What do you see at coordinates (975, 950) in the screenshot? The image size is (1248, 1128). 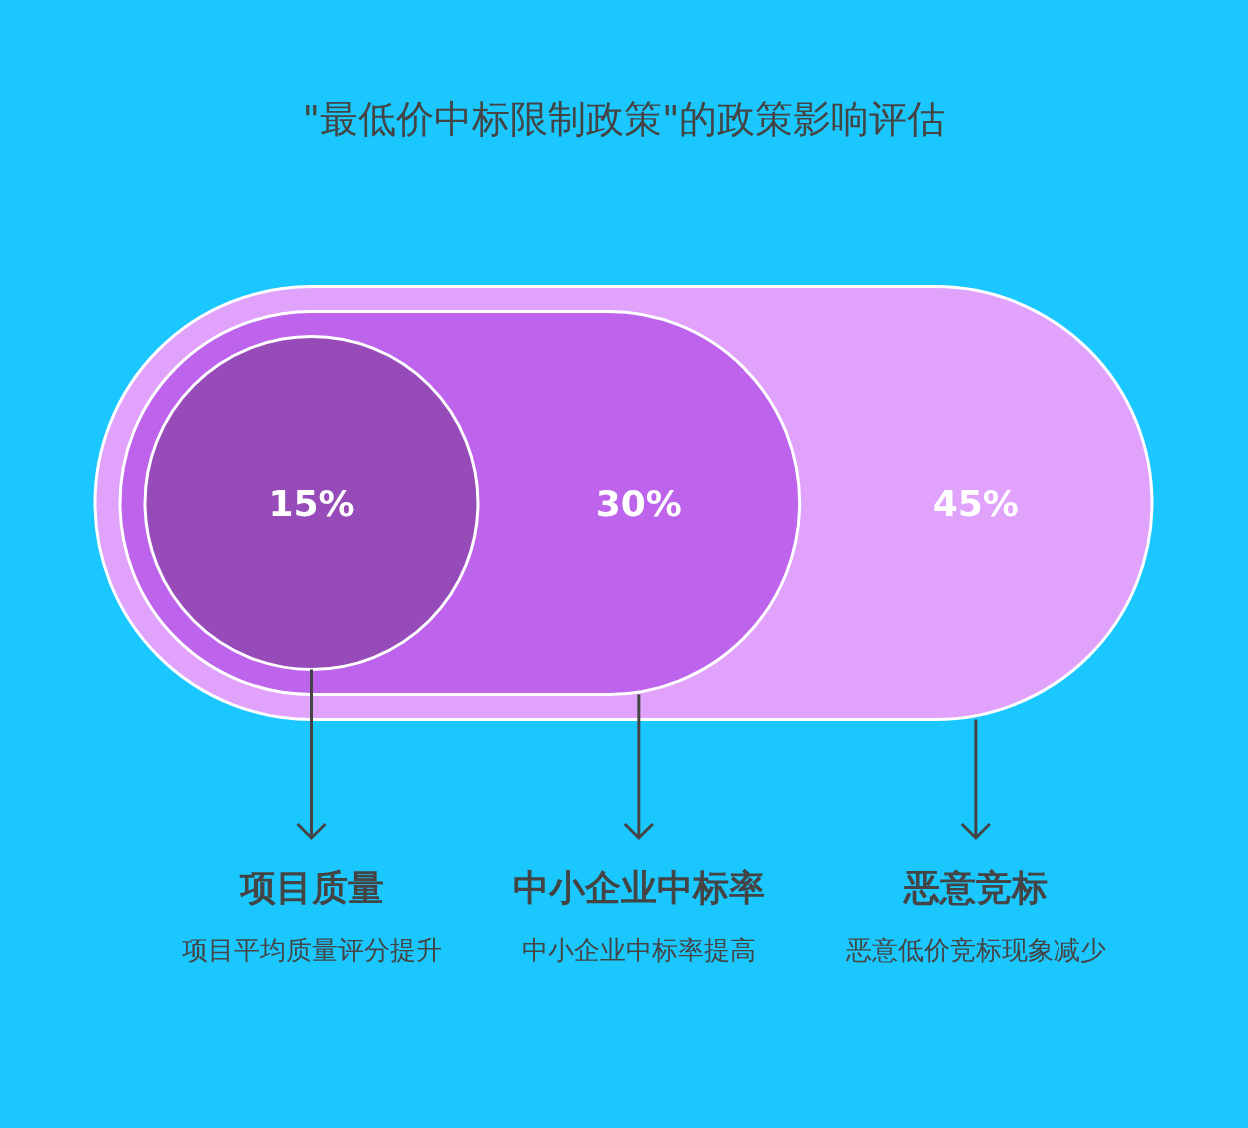 I see `text: 恶意低价竞标现象减少` at bounding box center [975, 950].